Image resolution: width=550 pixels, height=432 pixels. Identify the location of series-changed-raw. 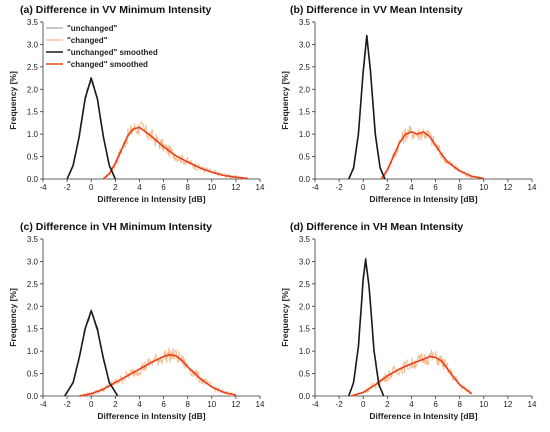
(432, 152).